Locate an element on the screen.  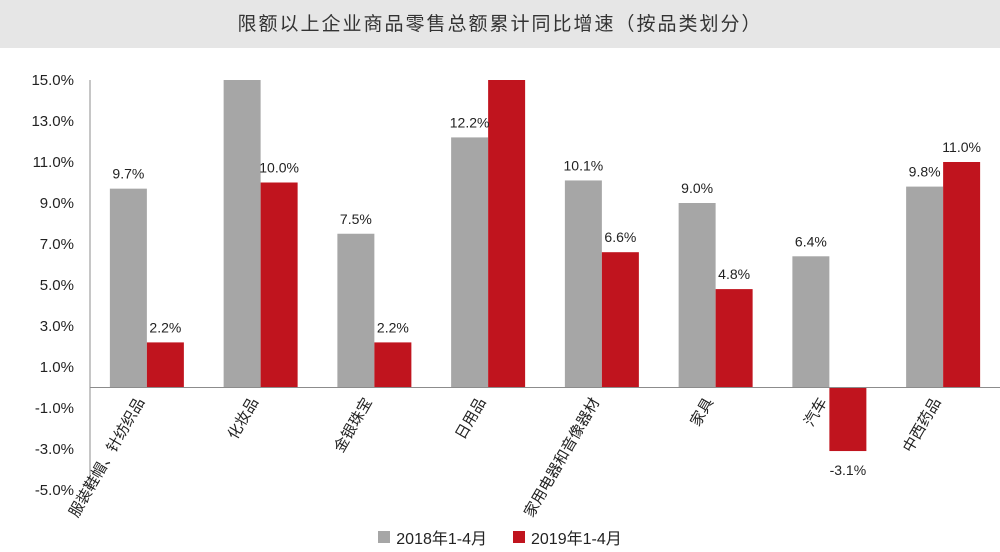
legend-swatch-2018 is located at coordinates (384, 537).